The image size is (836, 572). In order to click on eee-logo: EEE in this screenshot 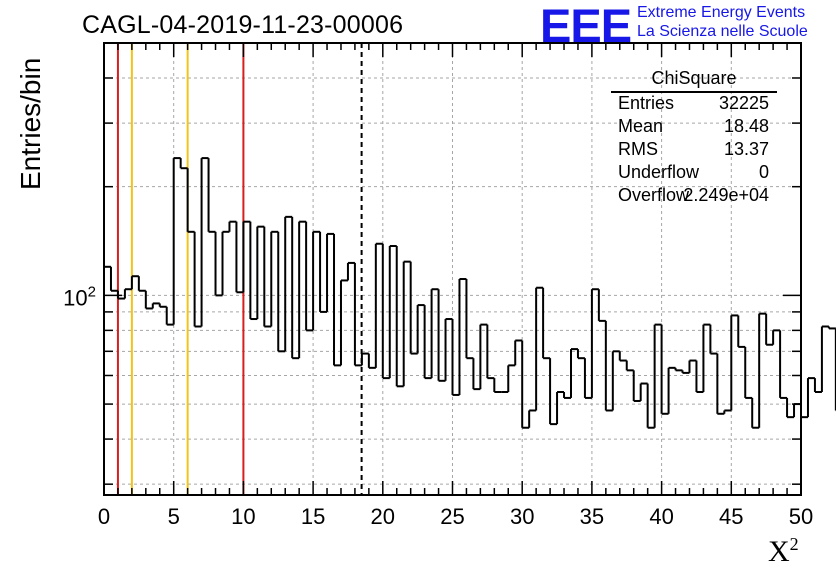, I will do `click(586, 26)`.